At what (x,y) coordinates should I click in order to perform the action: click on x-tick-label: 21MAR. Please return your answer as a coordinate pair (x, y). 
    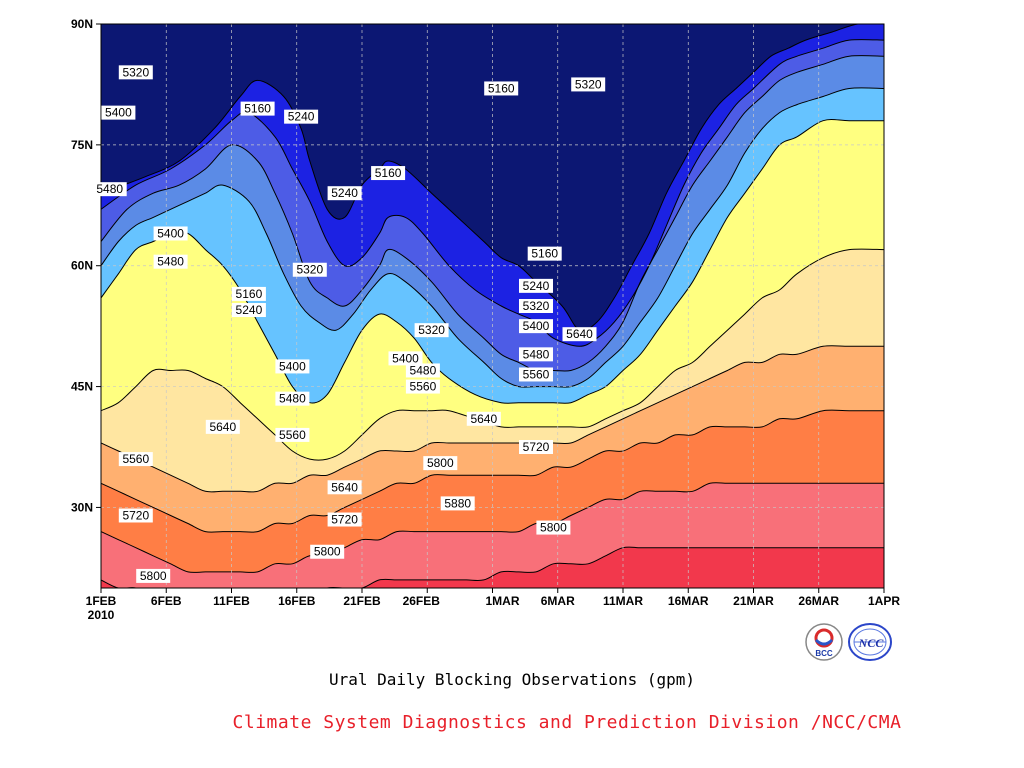
    Looking at the image, I should click on (753, 601).